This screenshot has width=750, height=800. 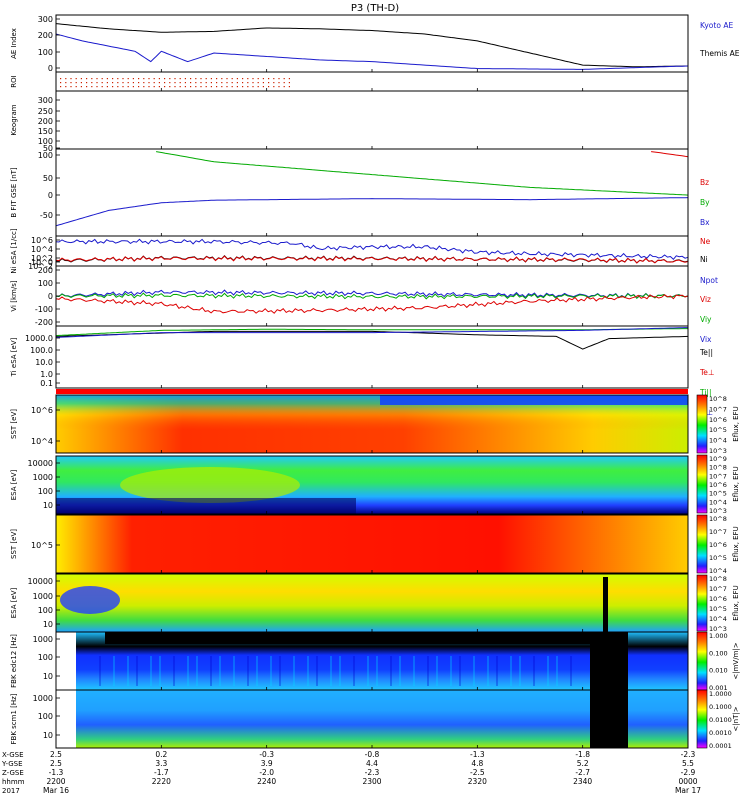 What do you see at coordinates (48, 148) in the screenshot?
I see `ytick-label: 50` at bounding box center [48, 148].